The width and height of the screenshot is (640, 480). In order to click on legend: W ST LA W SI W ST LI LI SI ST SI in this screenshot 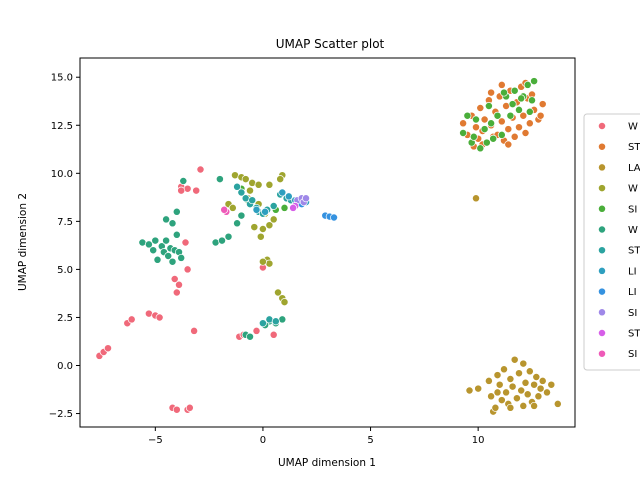, I will do `click(611, 242)`.